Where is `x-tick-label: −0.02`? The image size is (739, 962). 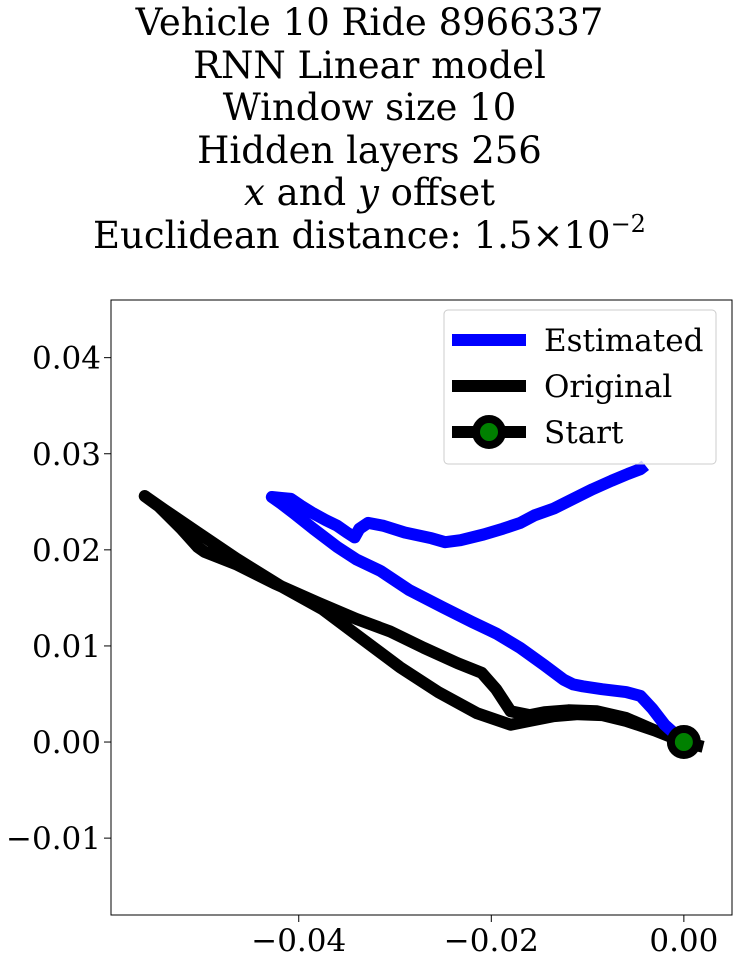
x-tick-label: −0.02 is located at coordinates (491, 941).